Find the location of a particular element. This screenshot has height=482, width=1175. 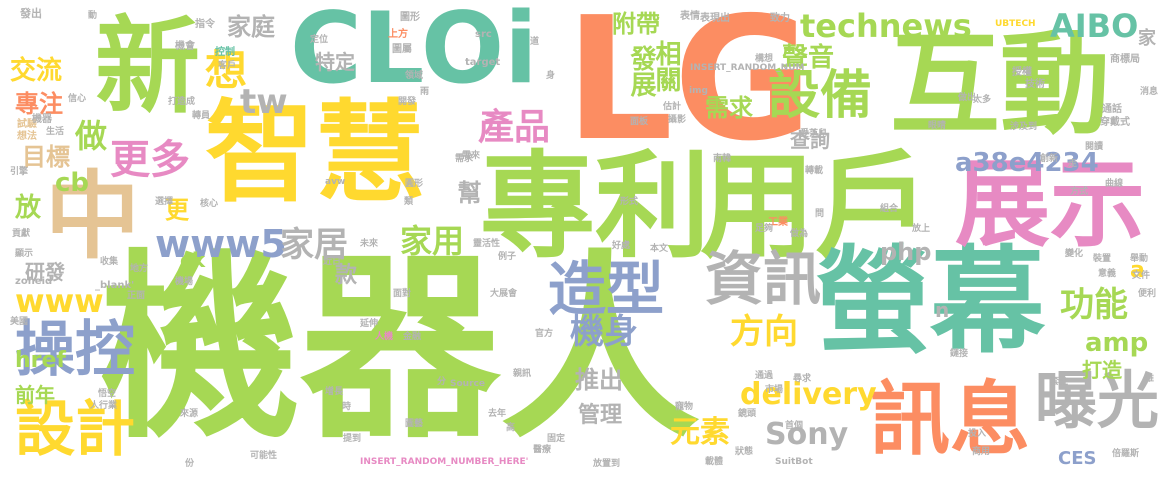

word-small-21: 表現出 is located at coordinates (715, 18).